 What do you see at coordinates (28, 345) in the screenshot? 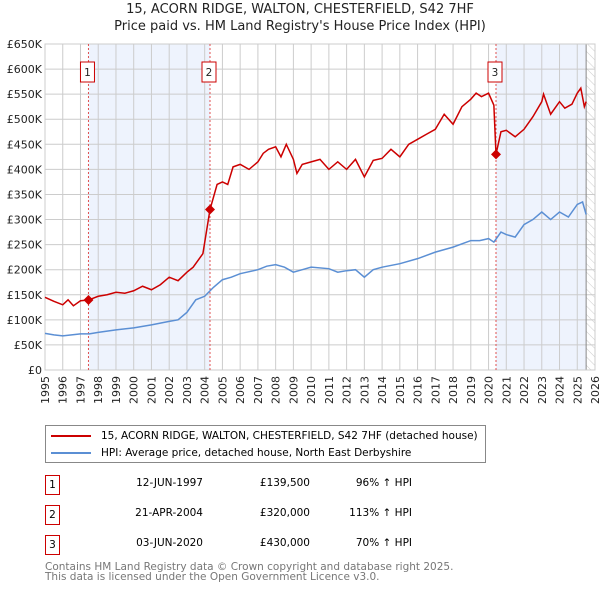
I see `y-tick-label: £50K` at bounding box center [28, 345].